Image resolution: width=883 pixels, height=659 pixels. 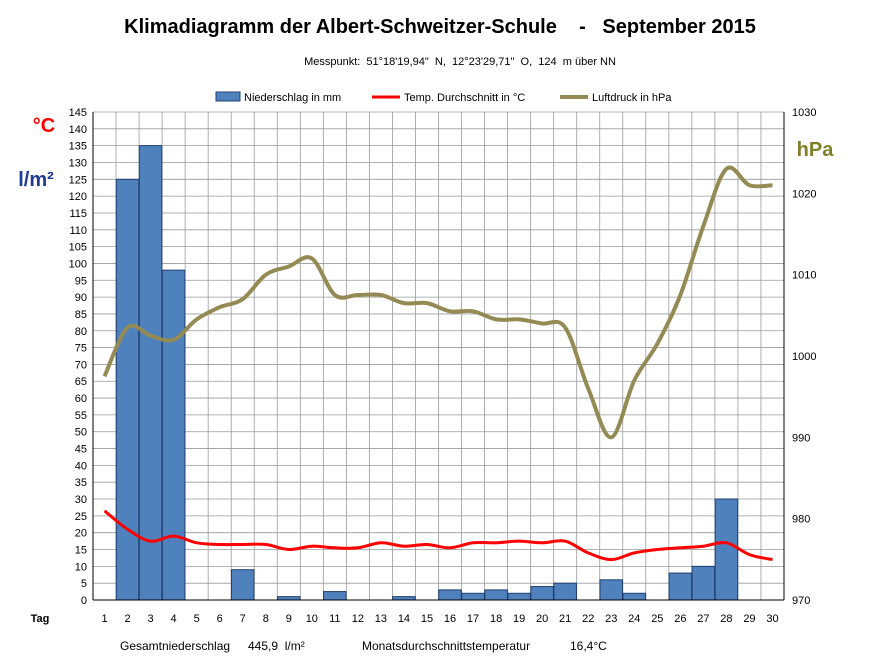 I want to click on y-left-tick-label: 35, so click(x=81, y=483).